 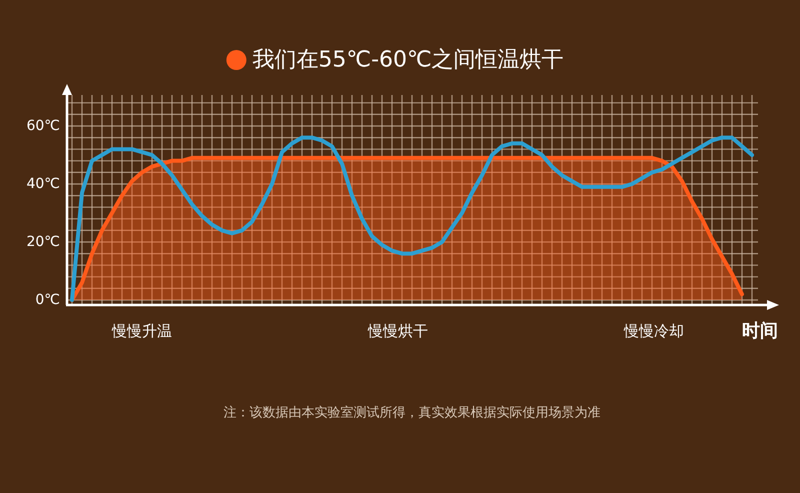 I want to click on y-tick-label: 0℃, so click(x=47, y=300).